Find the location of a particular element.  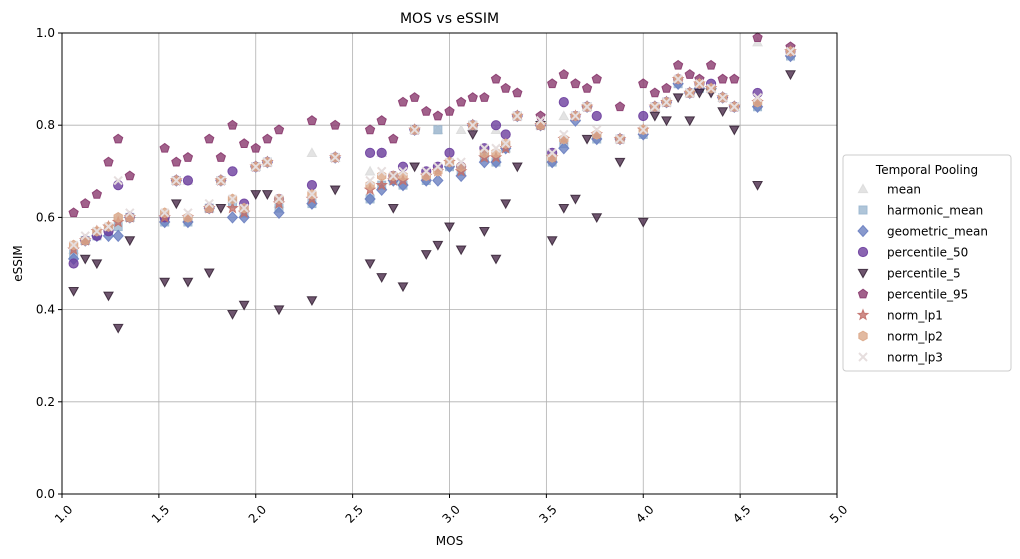

legend-label: norm_lp3 is located at coordinates (915, 358).